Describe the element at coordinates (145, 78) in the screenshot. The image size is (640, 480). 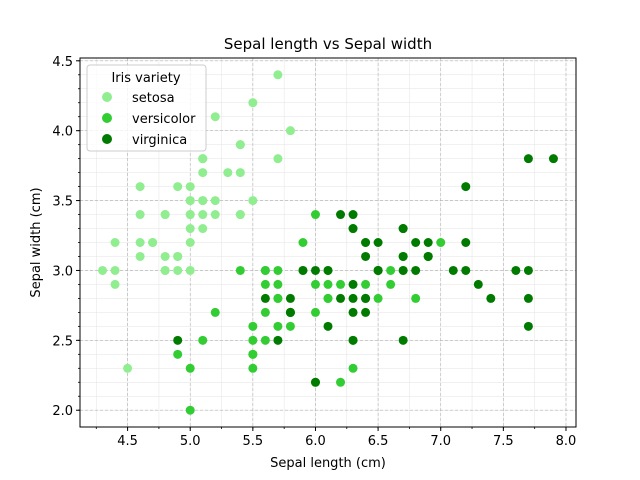
I see `legend-title: Iris variety` at that location.